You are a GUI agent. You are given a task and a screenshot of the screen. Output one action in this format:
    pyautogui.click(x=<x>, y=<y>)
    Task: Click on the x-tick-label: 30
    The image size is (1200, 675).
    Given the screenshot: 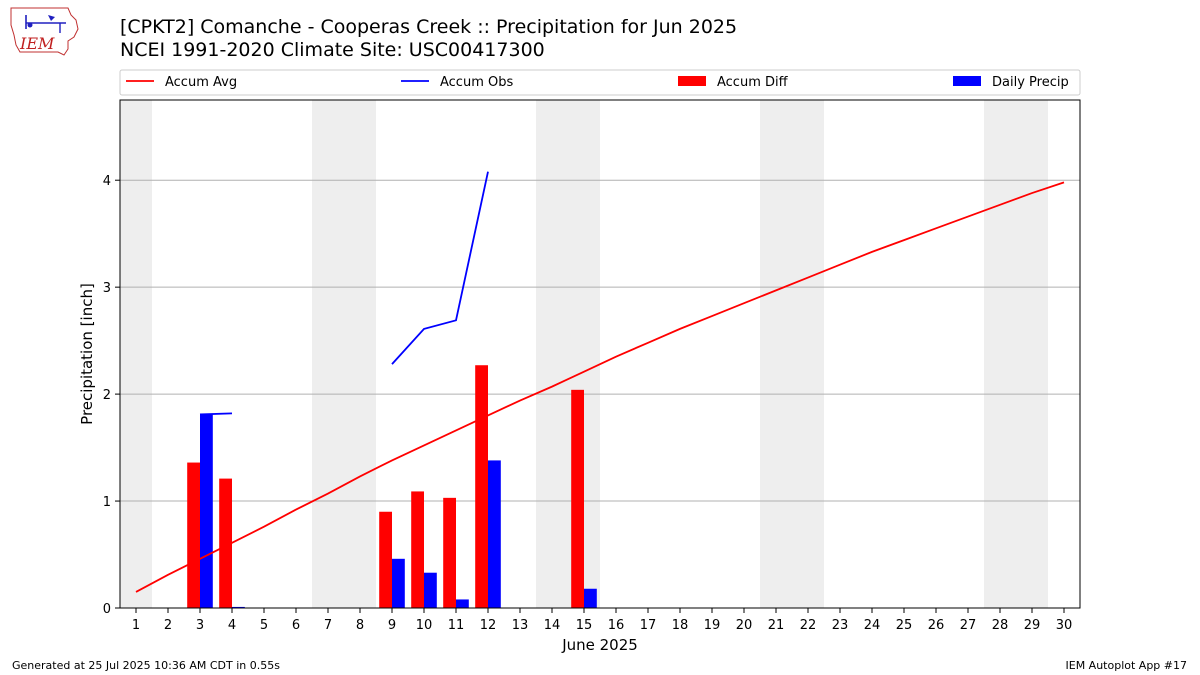 What is the action you would take?
    pyautogui.click(x=1064, y=625)
    